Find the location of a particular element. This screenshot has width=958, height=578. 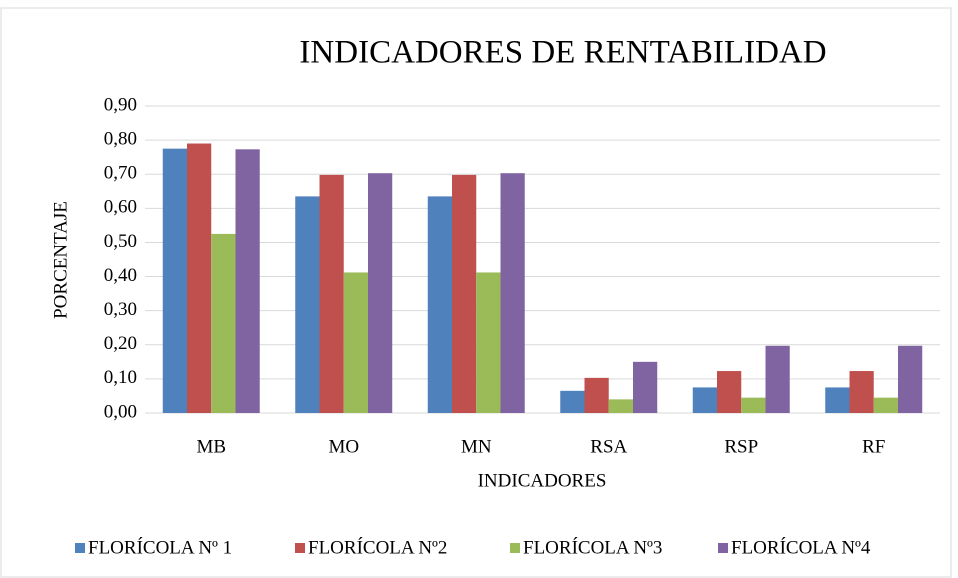

legend-label: FLORÍCOLA Nº 1 is located at coordinates (160, 547).